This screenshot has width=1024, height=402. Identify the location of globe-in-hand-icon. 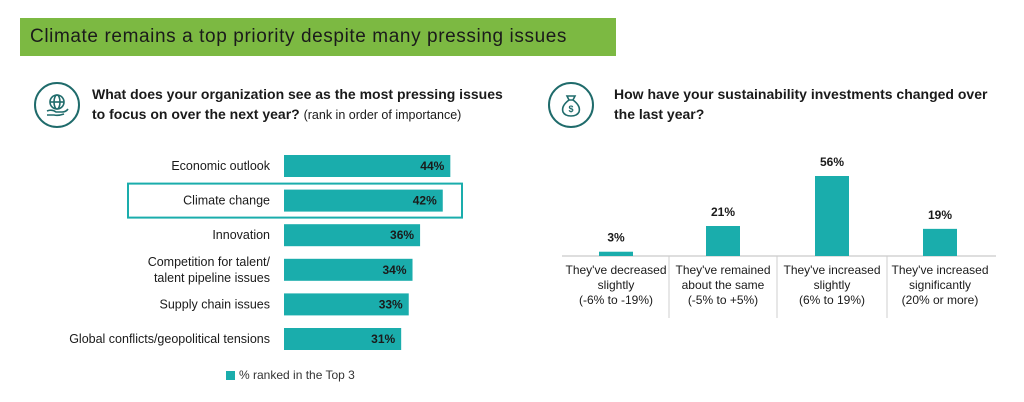
(57, 105).